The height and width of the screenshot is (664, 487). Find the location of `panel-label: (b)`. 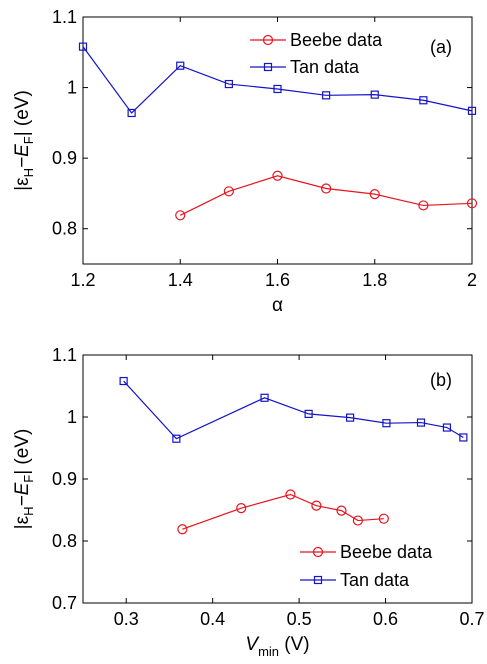

panel-label: (b) is located at coordinates (441, 380).